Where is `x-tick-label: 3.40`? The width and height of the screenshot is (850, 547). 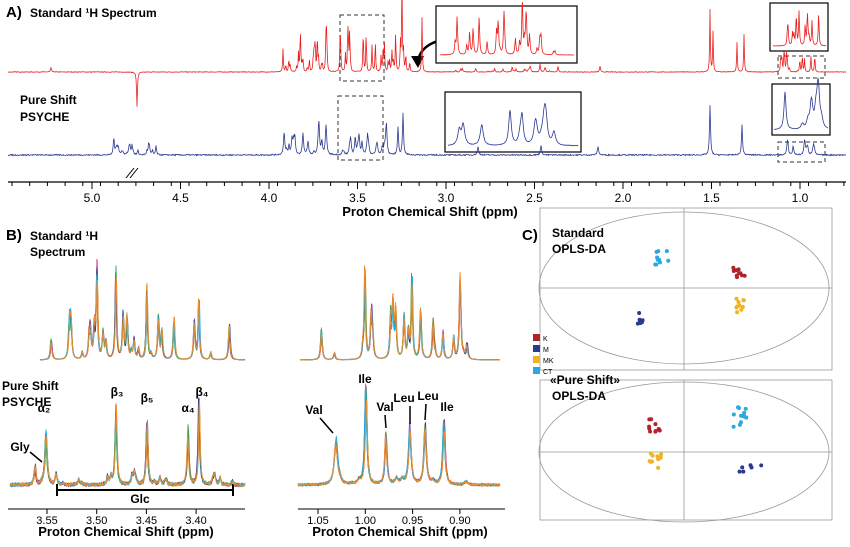
x-tick-label: 3.40 is located at coordinates (195, 521).